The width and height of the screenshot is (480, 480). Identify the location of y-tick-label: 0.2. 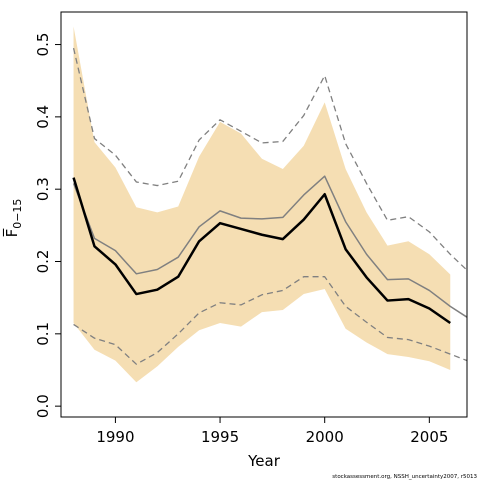
(43, 262).